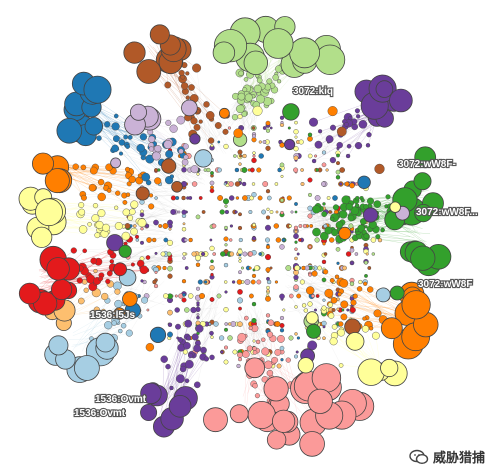  Describe the element at coordinates (447, 456) in the screenshot. I see `watermark: 威胁猎捕` at that location.